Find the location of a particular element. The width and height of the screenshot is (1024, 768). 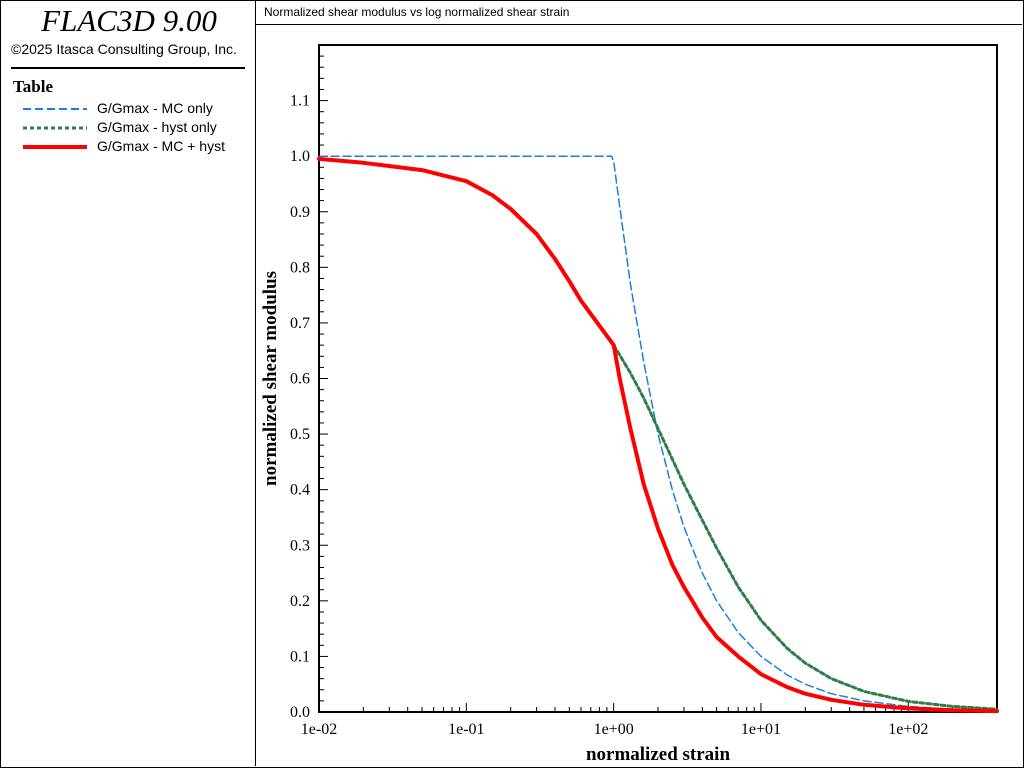

y-tick-label: 0.8 is located at coordinates (300, 267).